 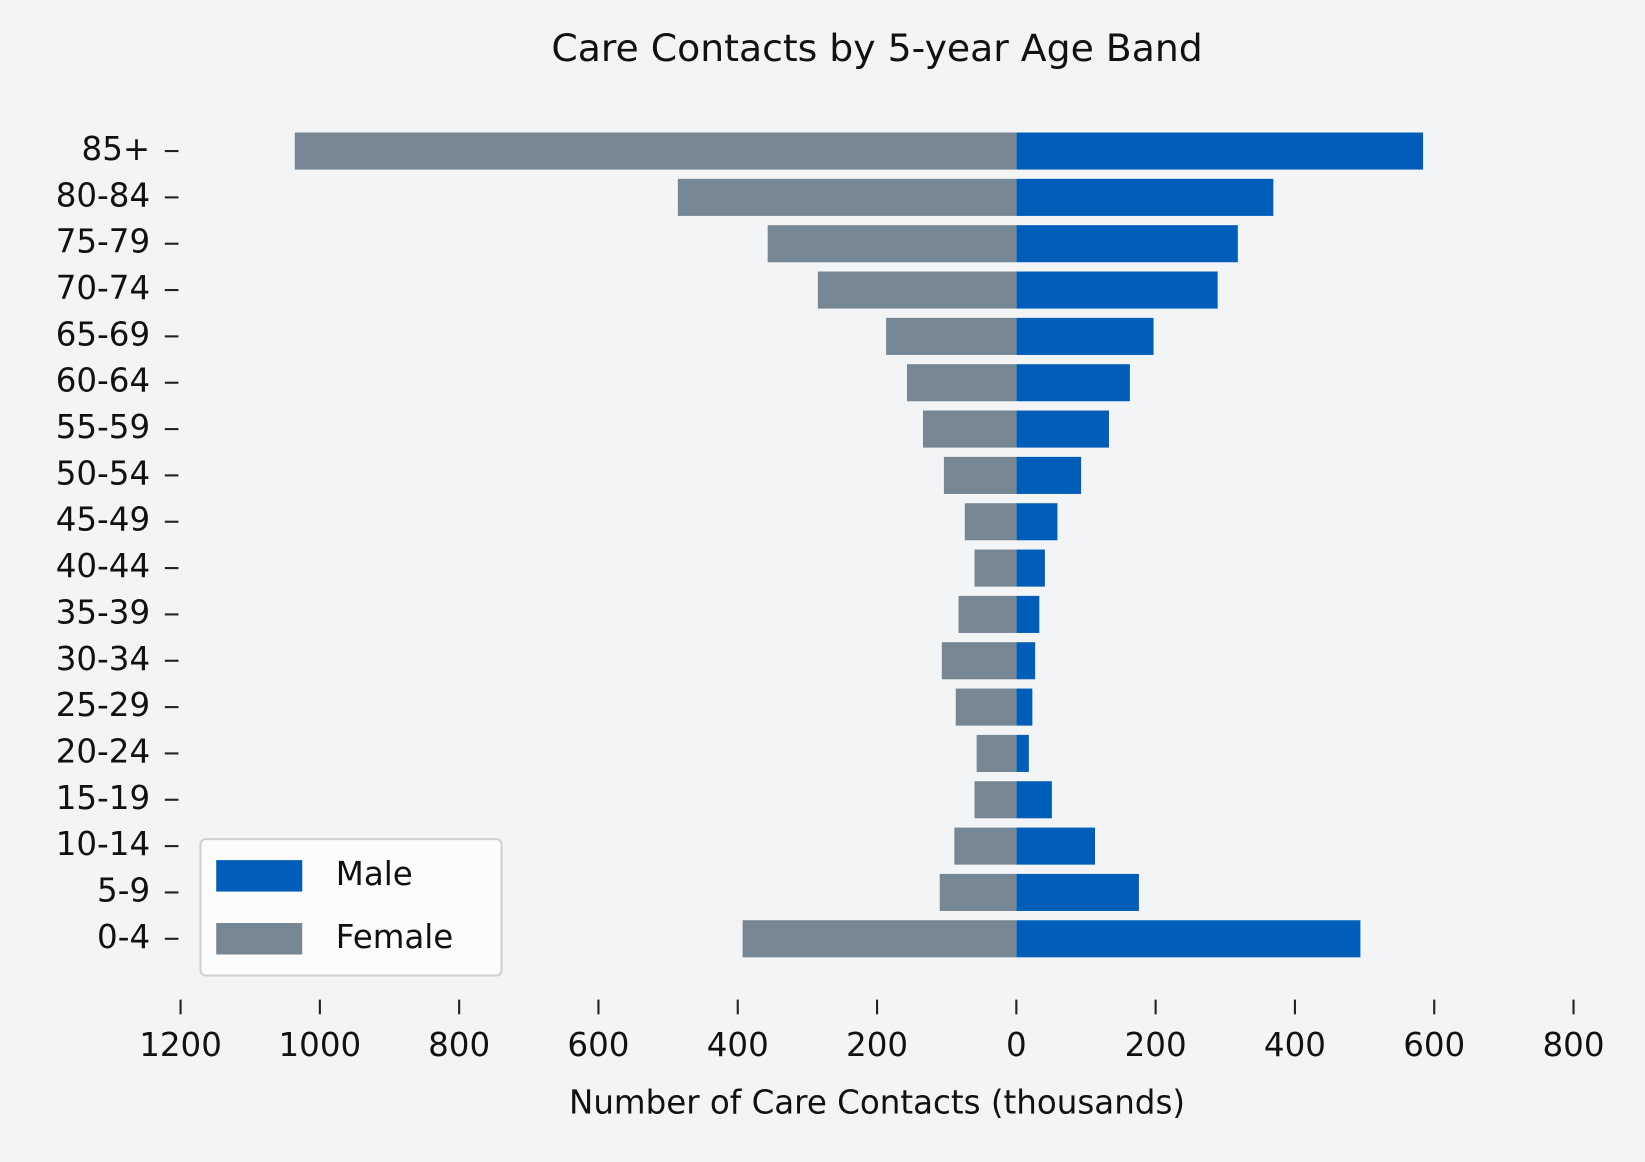 What do you see at coordinates (395, 937) in the screenshot?
I see `legend-label: Female` at bounding box center [395, 937].